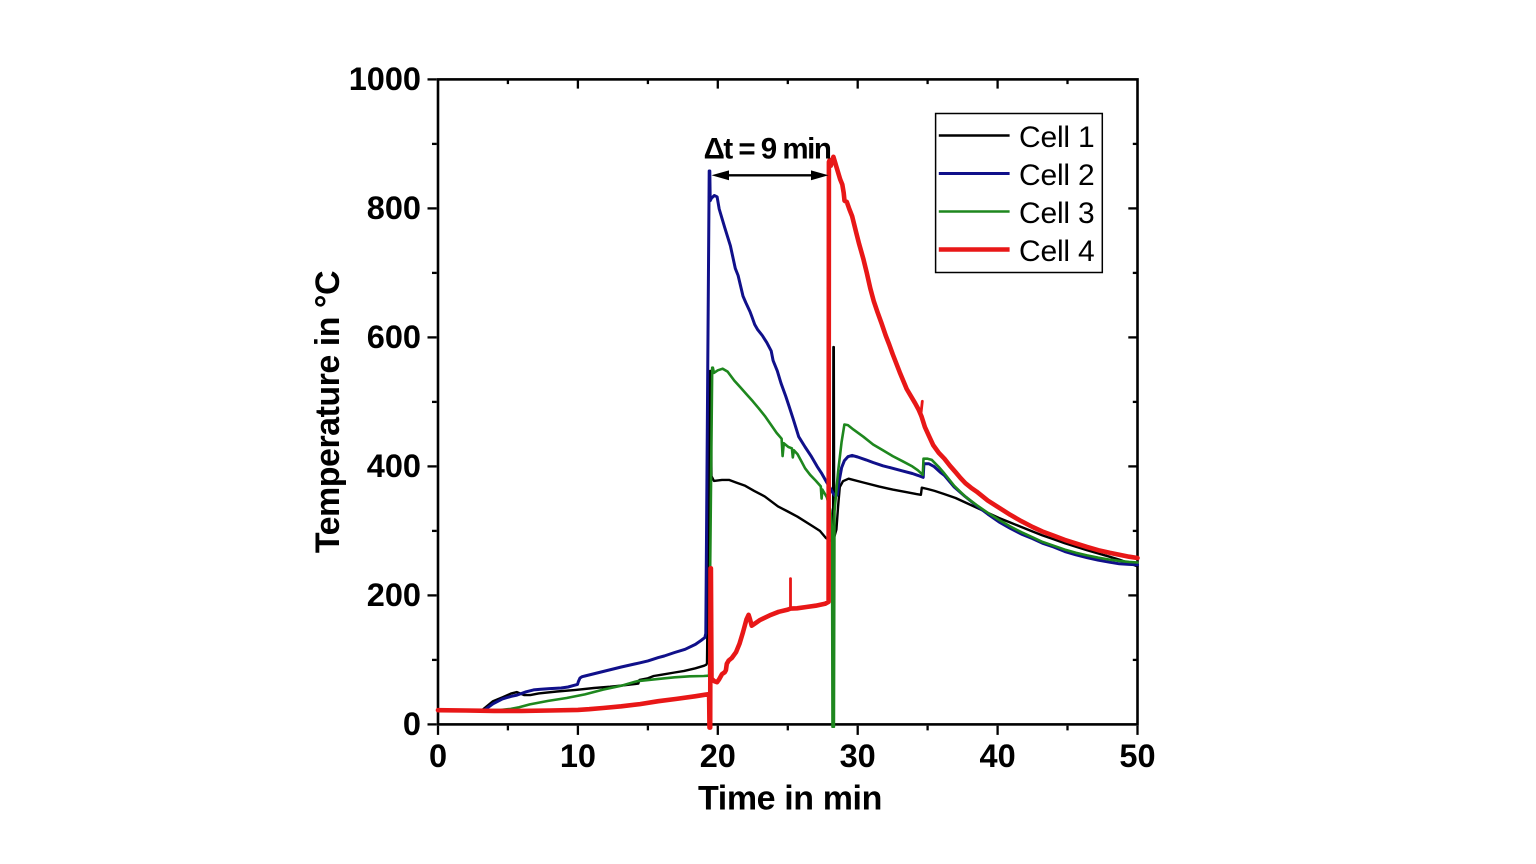 This screenshot has width=1536, height=864. I want to click on svg-text: 800, so click(394, 208).